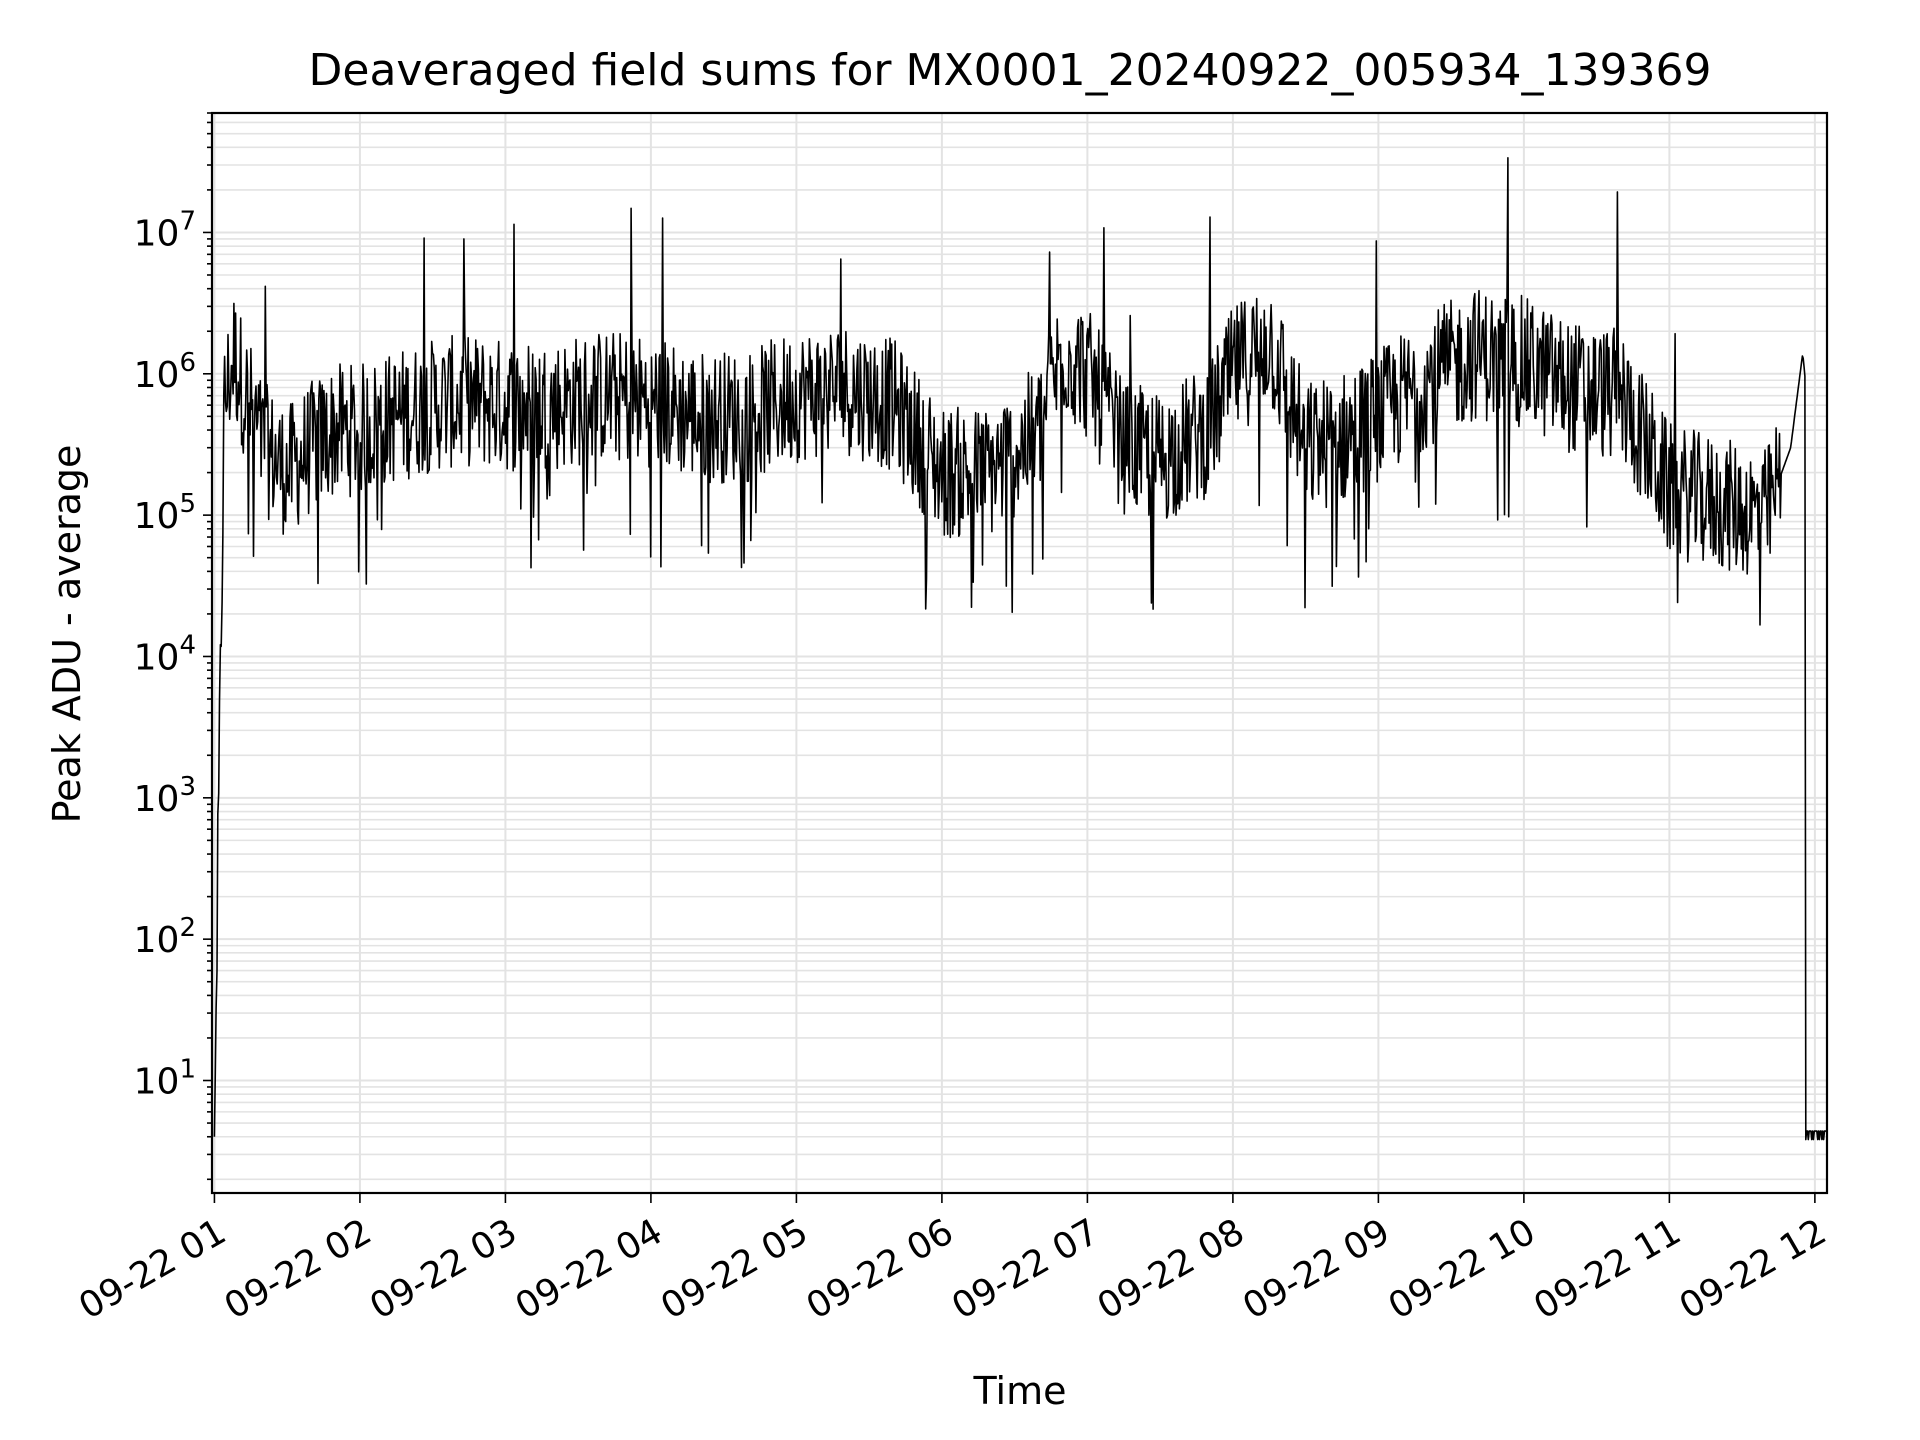 This screenshot has height=1440, width=1920. What do you see at coordinates (1020, 1391) in the screenshot?
I see `x-axis-label: Time` at bounding box center [1020, 1391].